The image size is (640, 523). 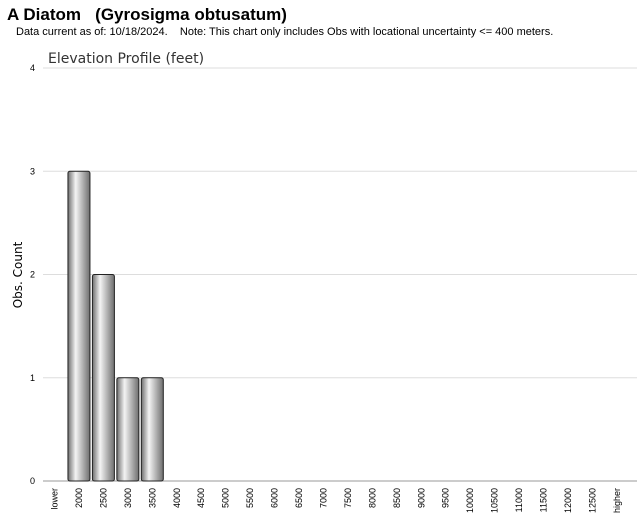 What do you see at coordinates (226, 498) in the screenshot?
I see `x-tick-label: 5000` at bounding box center [226, 498].